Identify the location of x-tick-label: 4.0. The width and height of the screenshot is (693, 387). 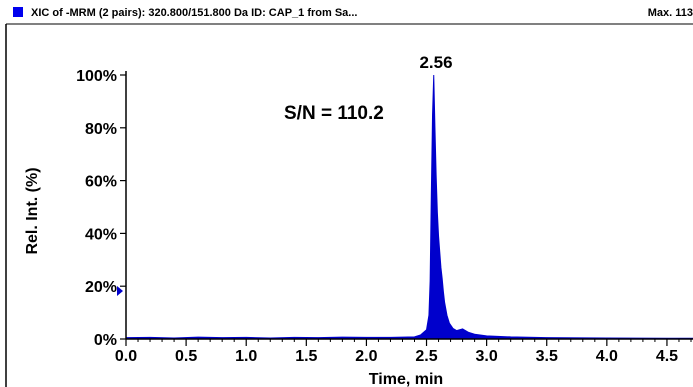
(607, 356).